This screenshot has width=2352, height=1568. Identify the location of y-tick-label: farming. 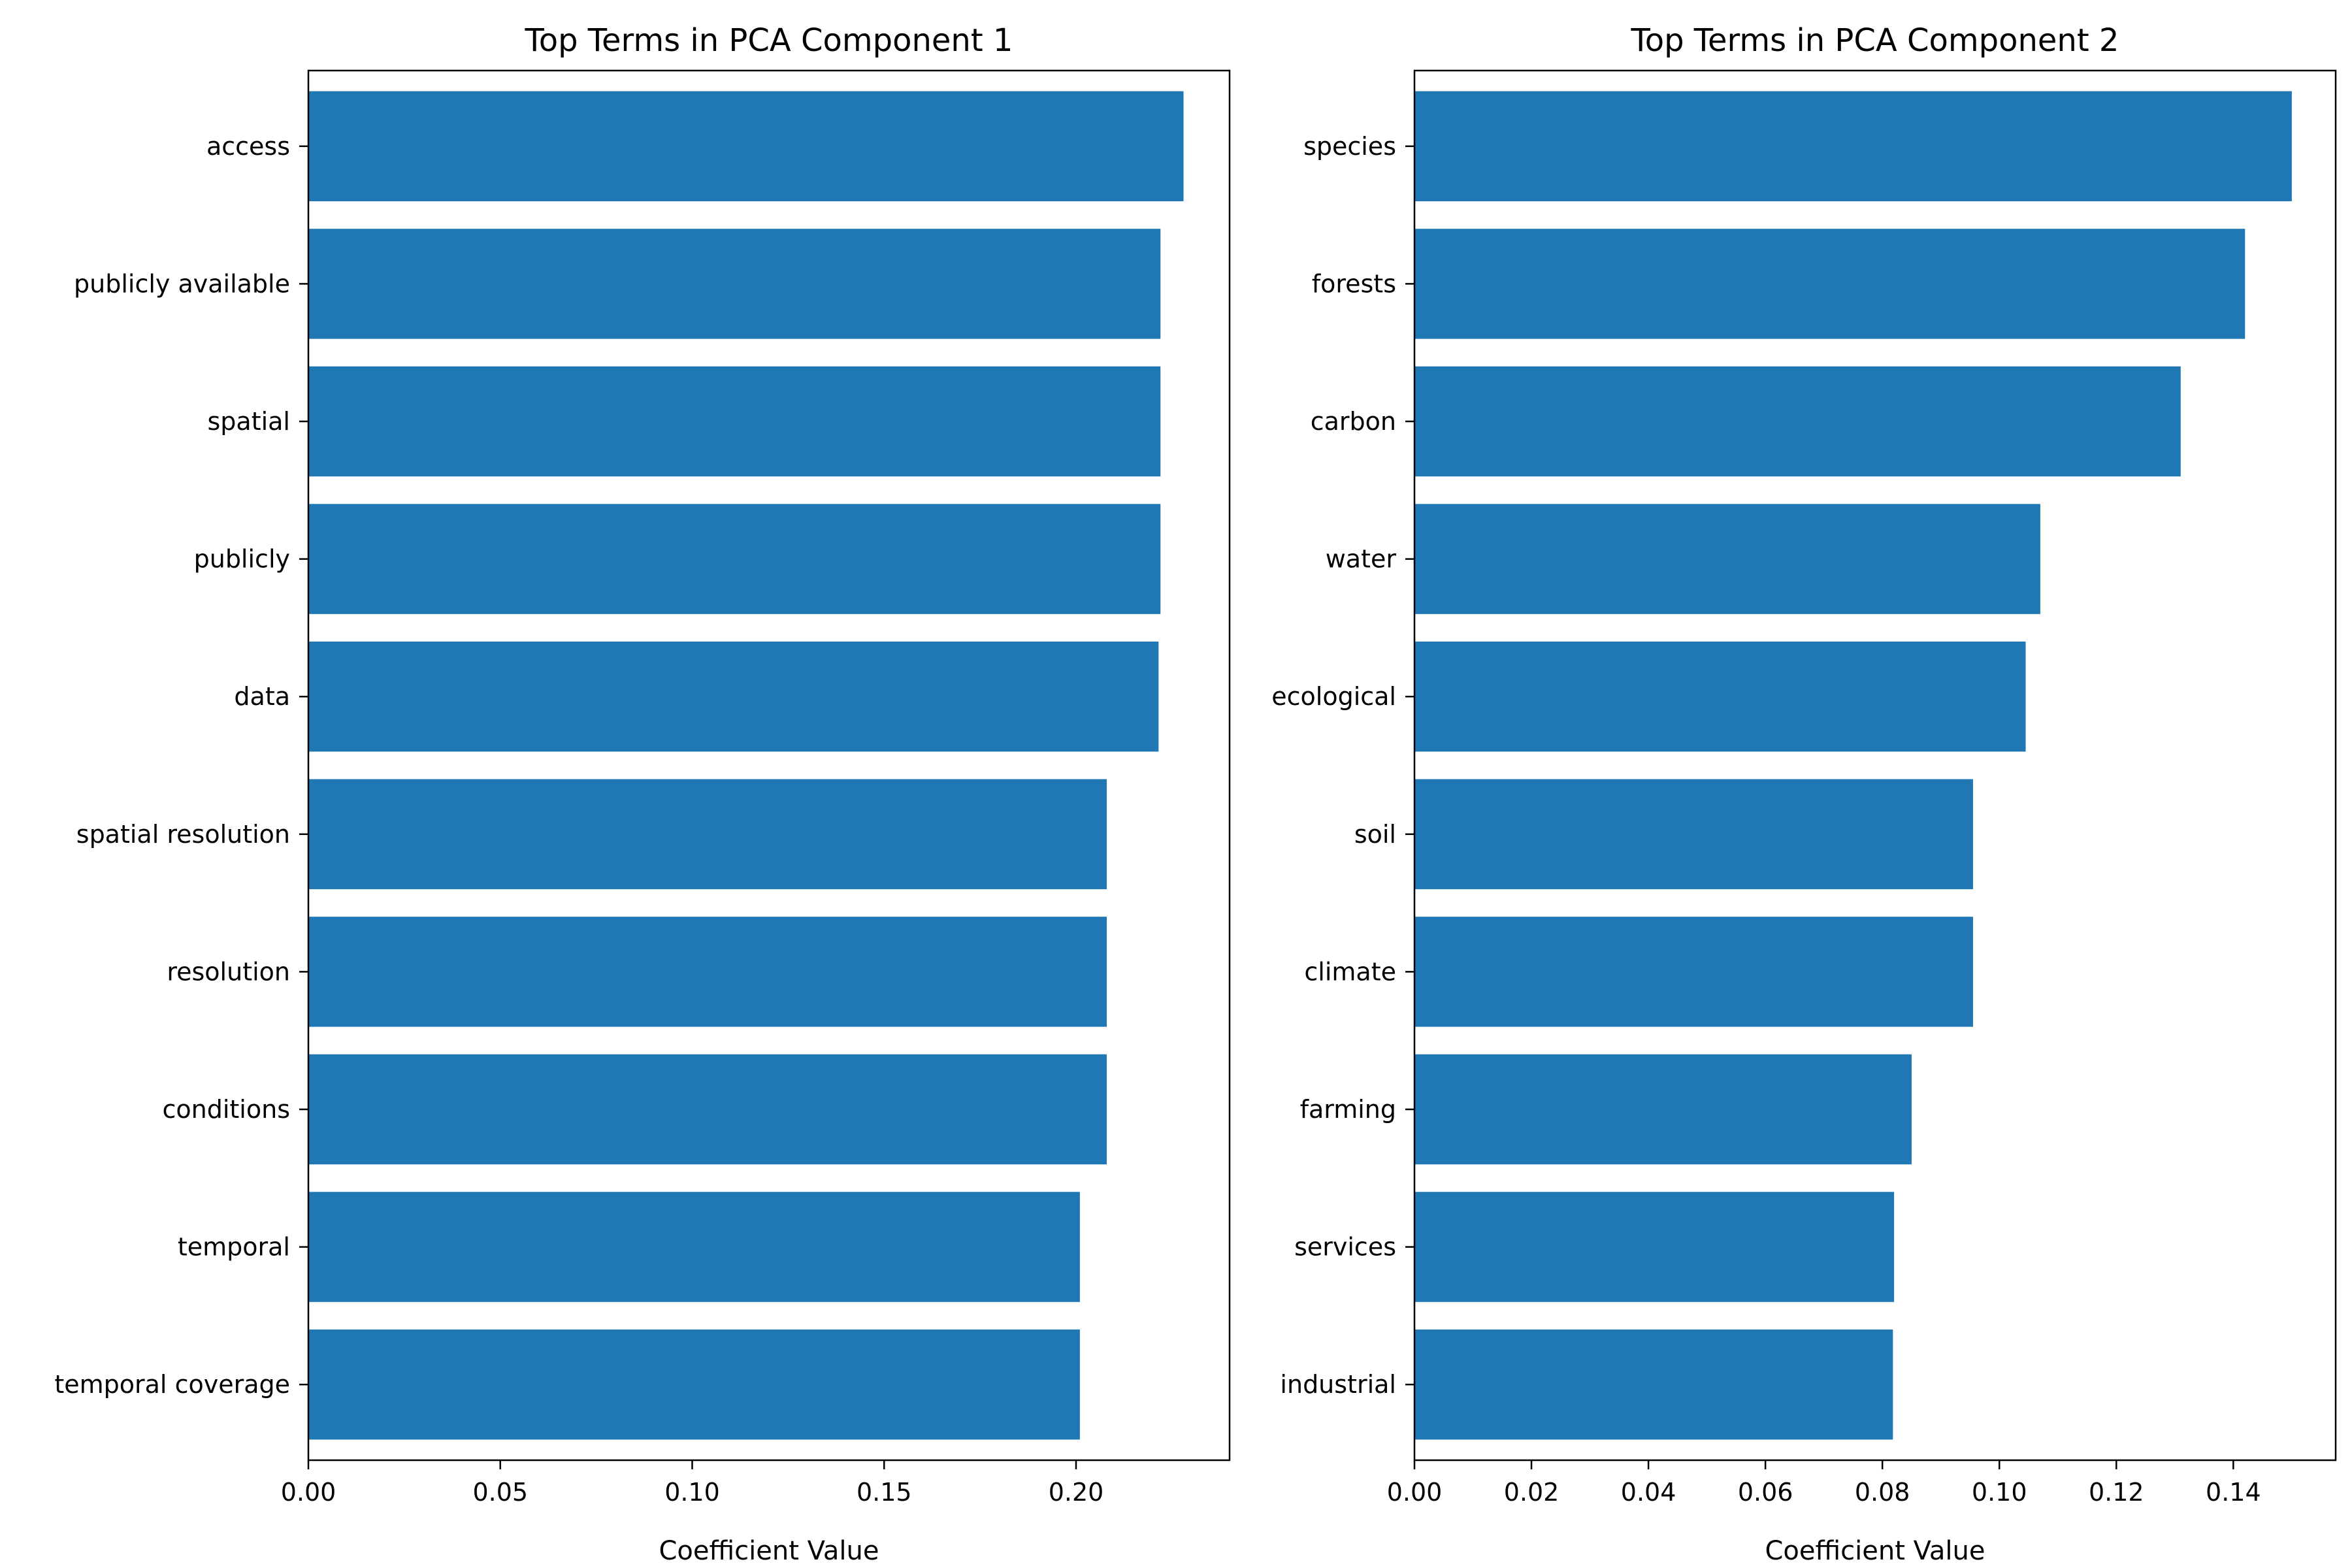
(1348, 1109).